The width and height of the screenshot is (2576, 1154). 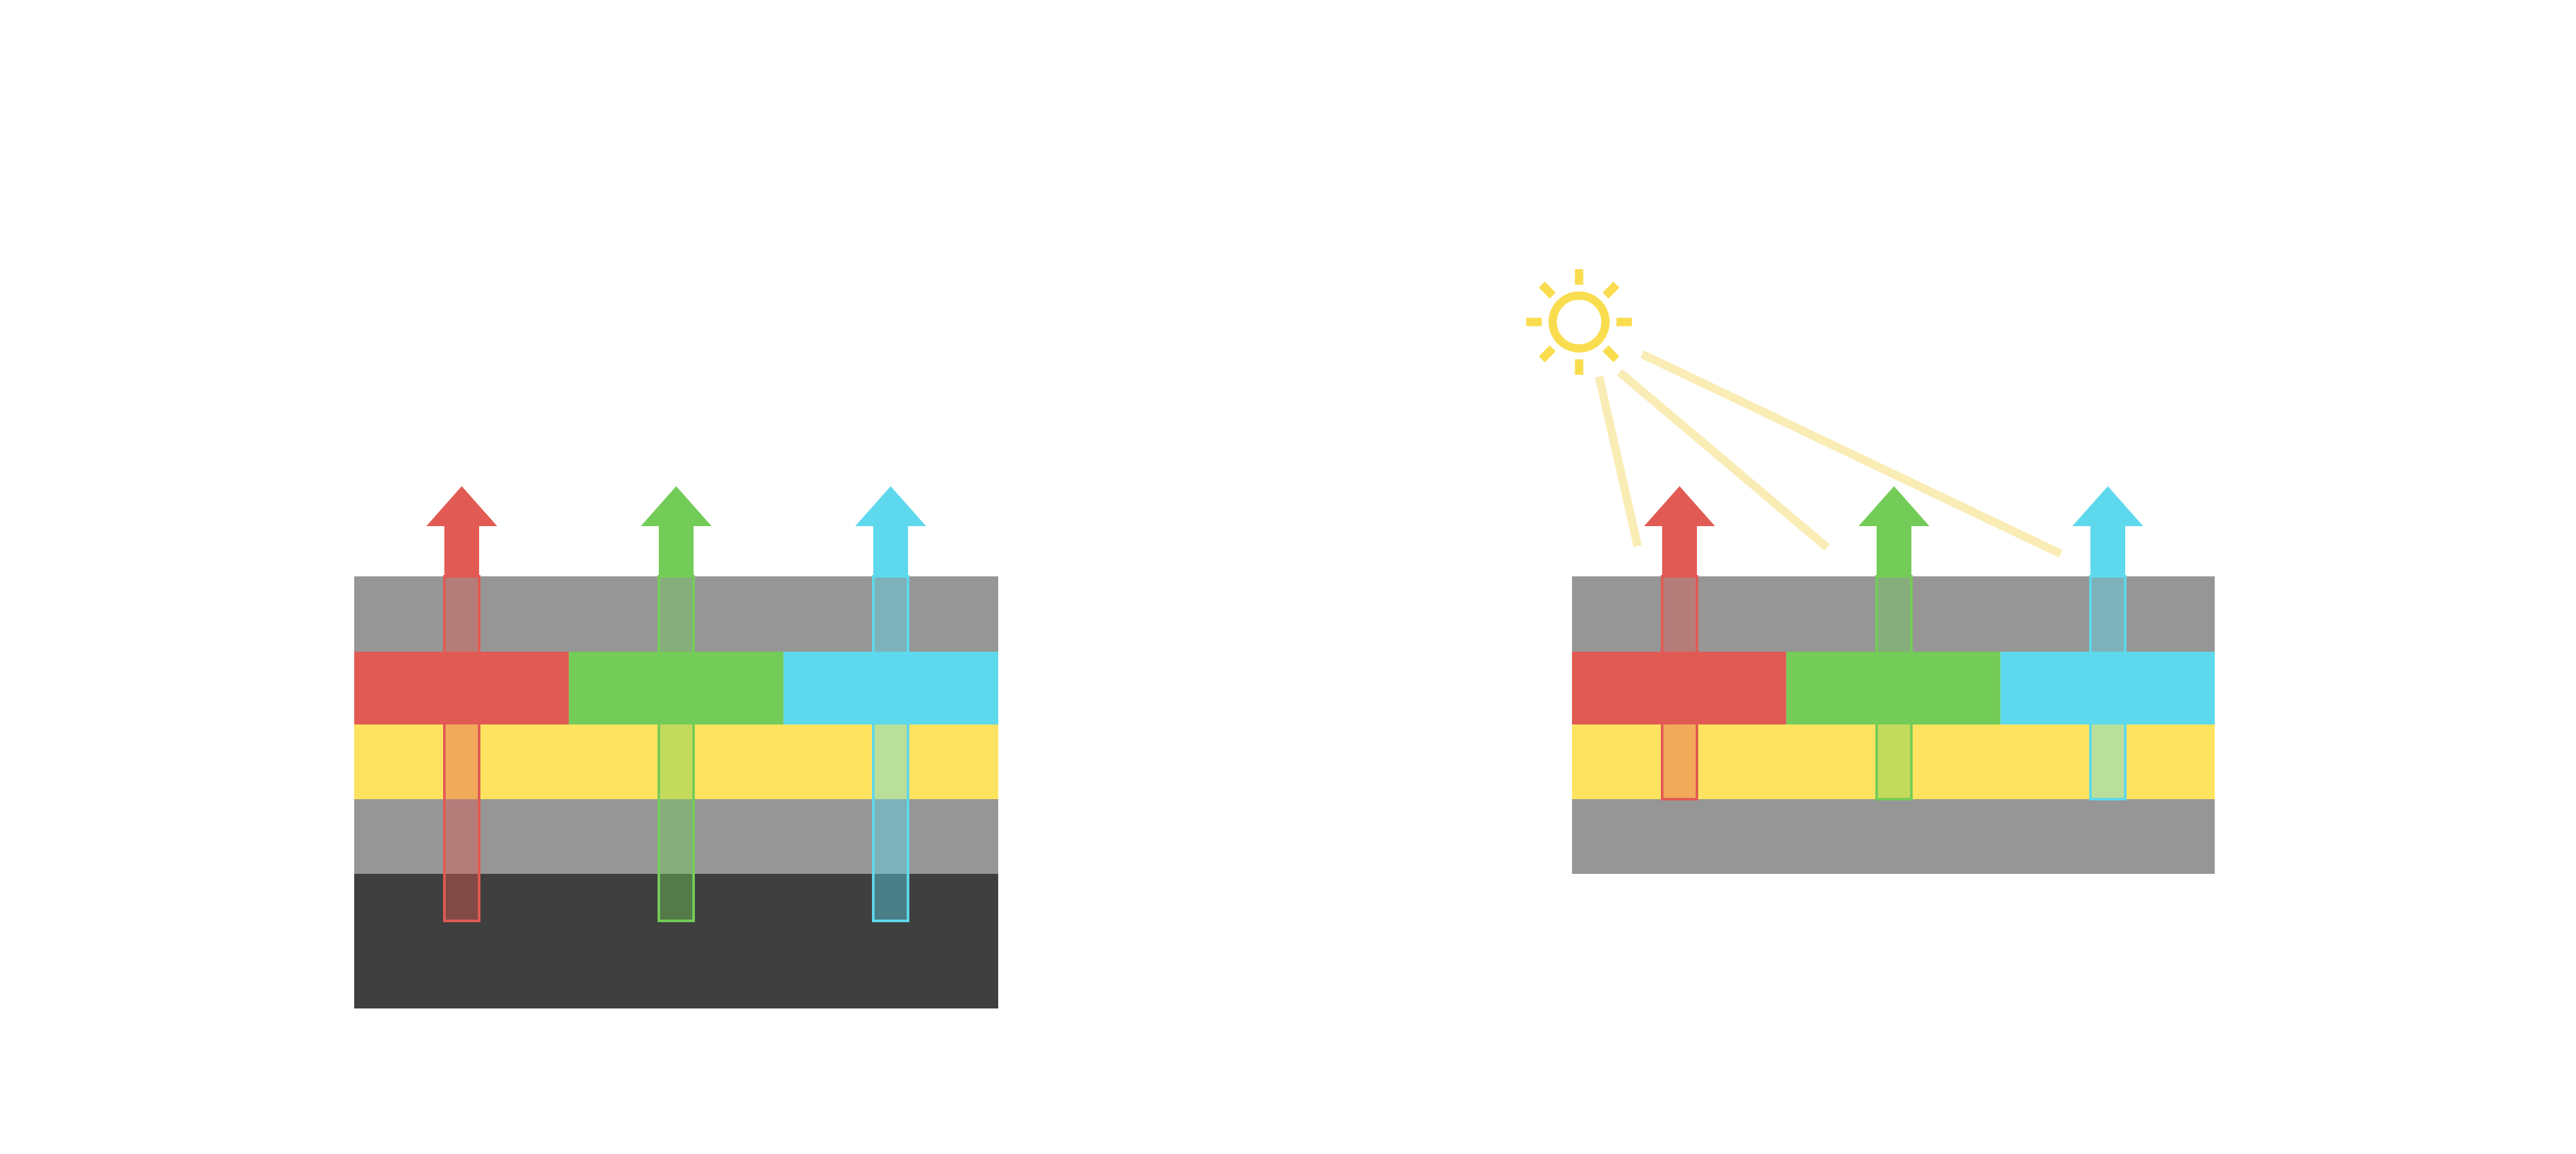 I want to click on reflective-stack-group, so click(x=1870, y=571).